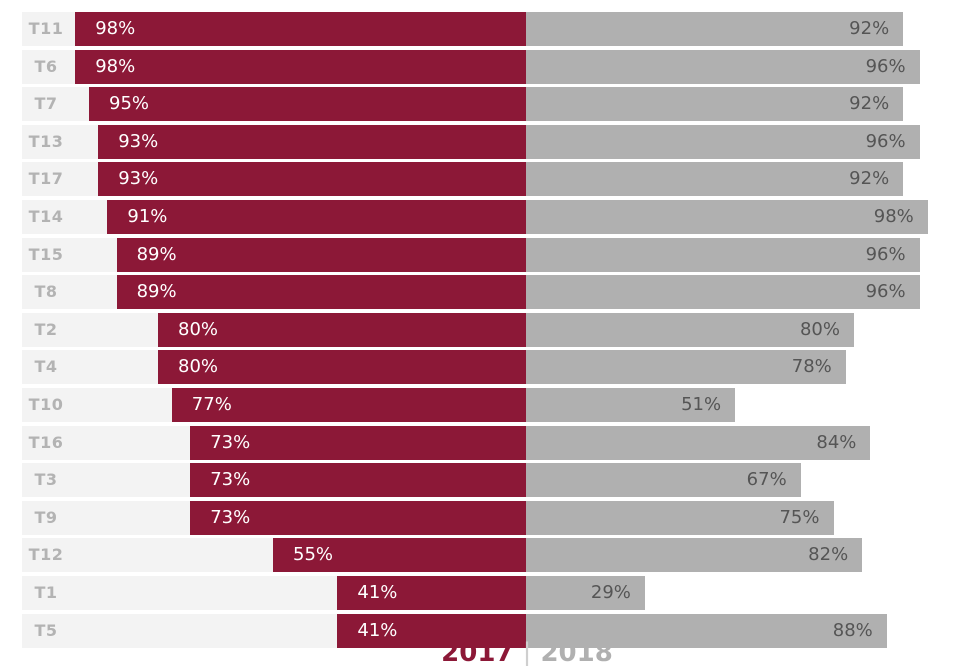  What do you see at coordinates (46, 66) in the screenshot?
I see `category-label: T6` at bounding box center [46, 66].